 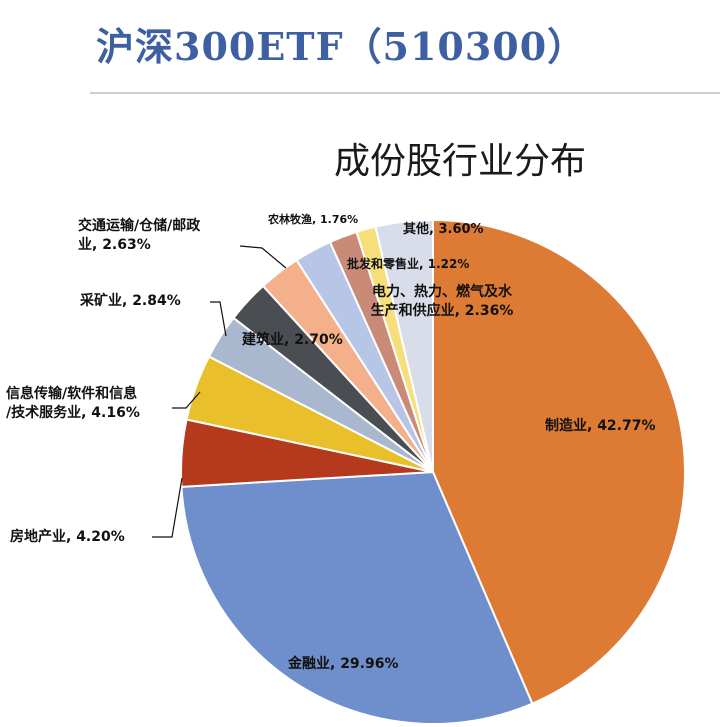 I want to click on slice-label: 信息传输/软件和信息/技术服务业, 4.16%, so click(x=73, y=403).